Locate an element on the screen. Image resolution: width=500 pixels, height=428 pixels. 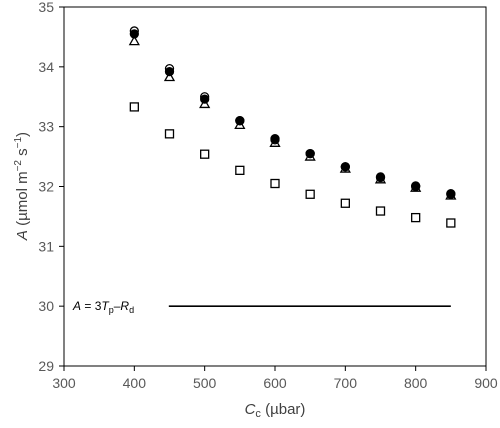
y-tick-label: 32 is located at coordinates (46, 187).